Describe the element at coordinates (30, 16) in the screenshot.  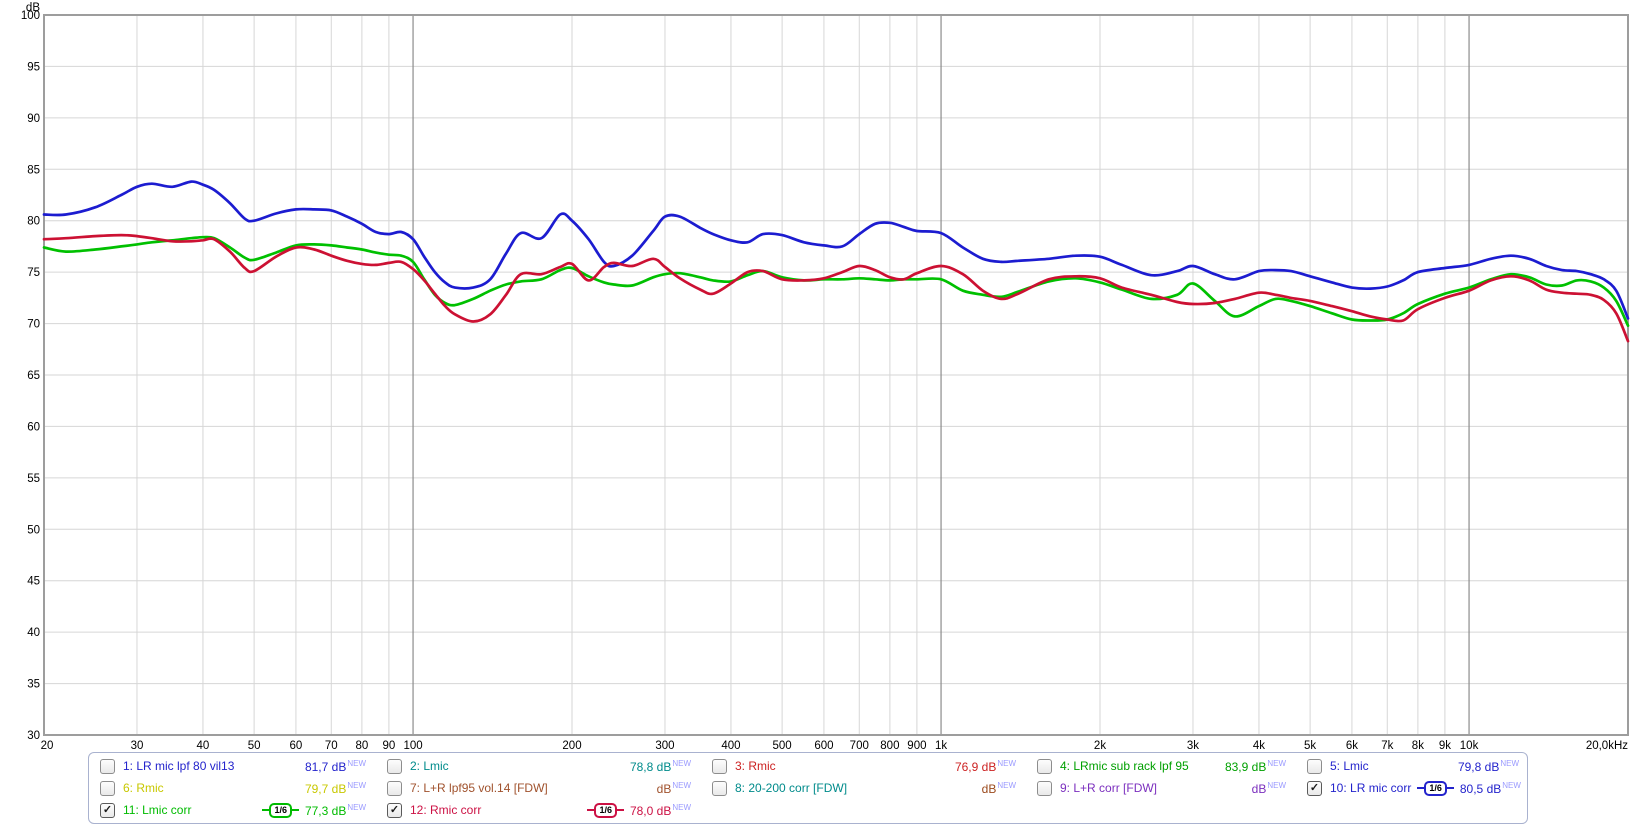
I see `svg-text: 100` at that location.